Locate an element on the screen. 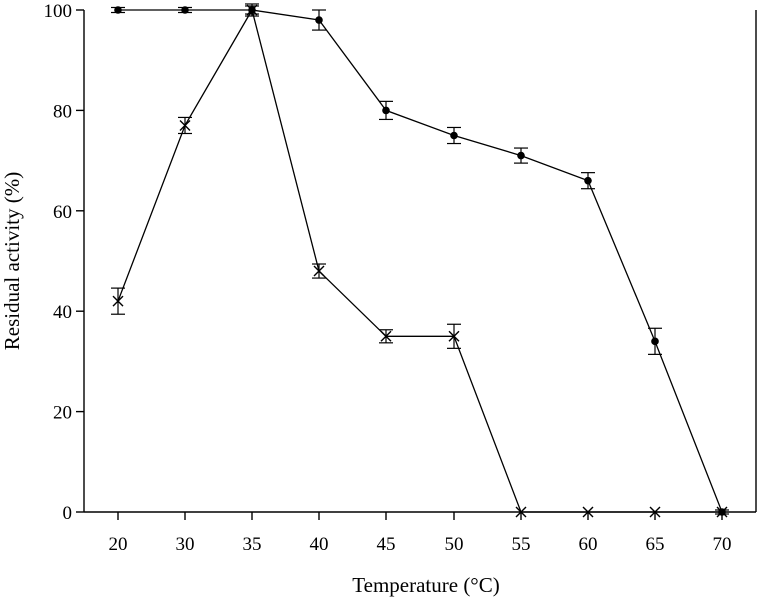  y-tick-label: 60 is located at coordinates (62, 212).